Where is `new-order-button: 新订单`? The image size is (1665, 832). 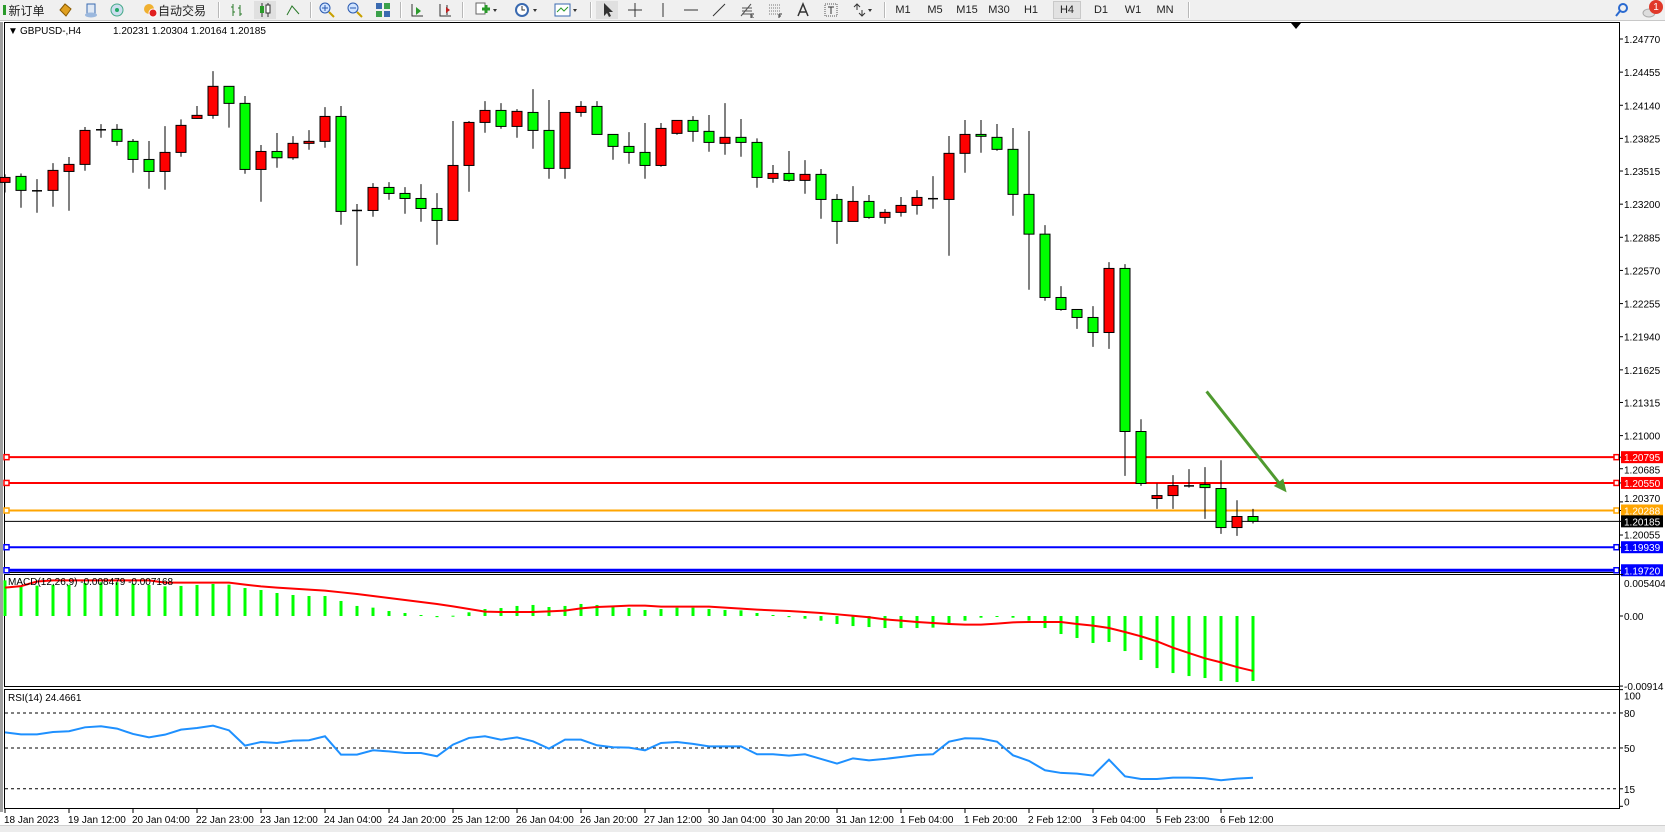 new-order-button: 新订单 is located at coordinates (24, 10).